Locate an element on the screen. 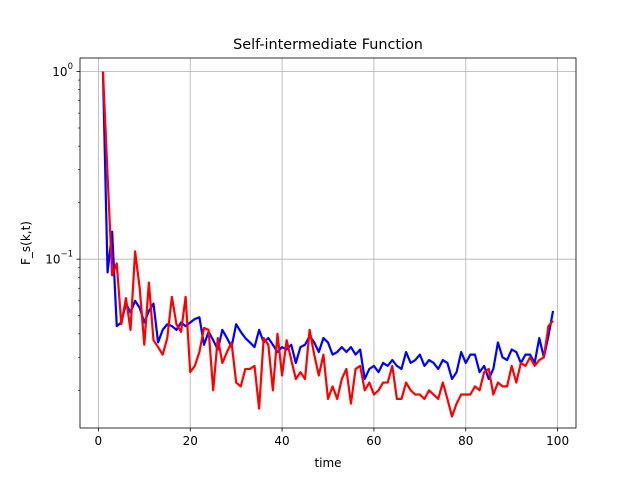 The image size is (640, 480). y-axis-ticks: 10⁻¹ 10⁰ is located at coordinates (62, 226).